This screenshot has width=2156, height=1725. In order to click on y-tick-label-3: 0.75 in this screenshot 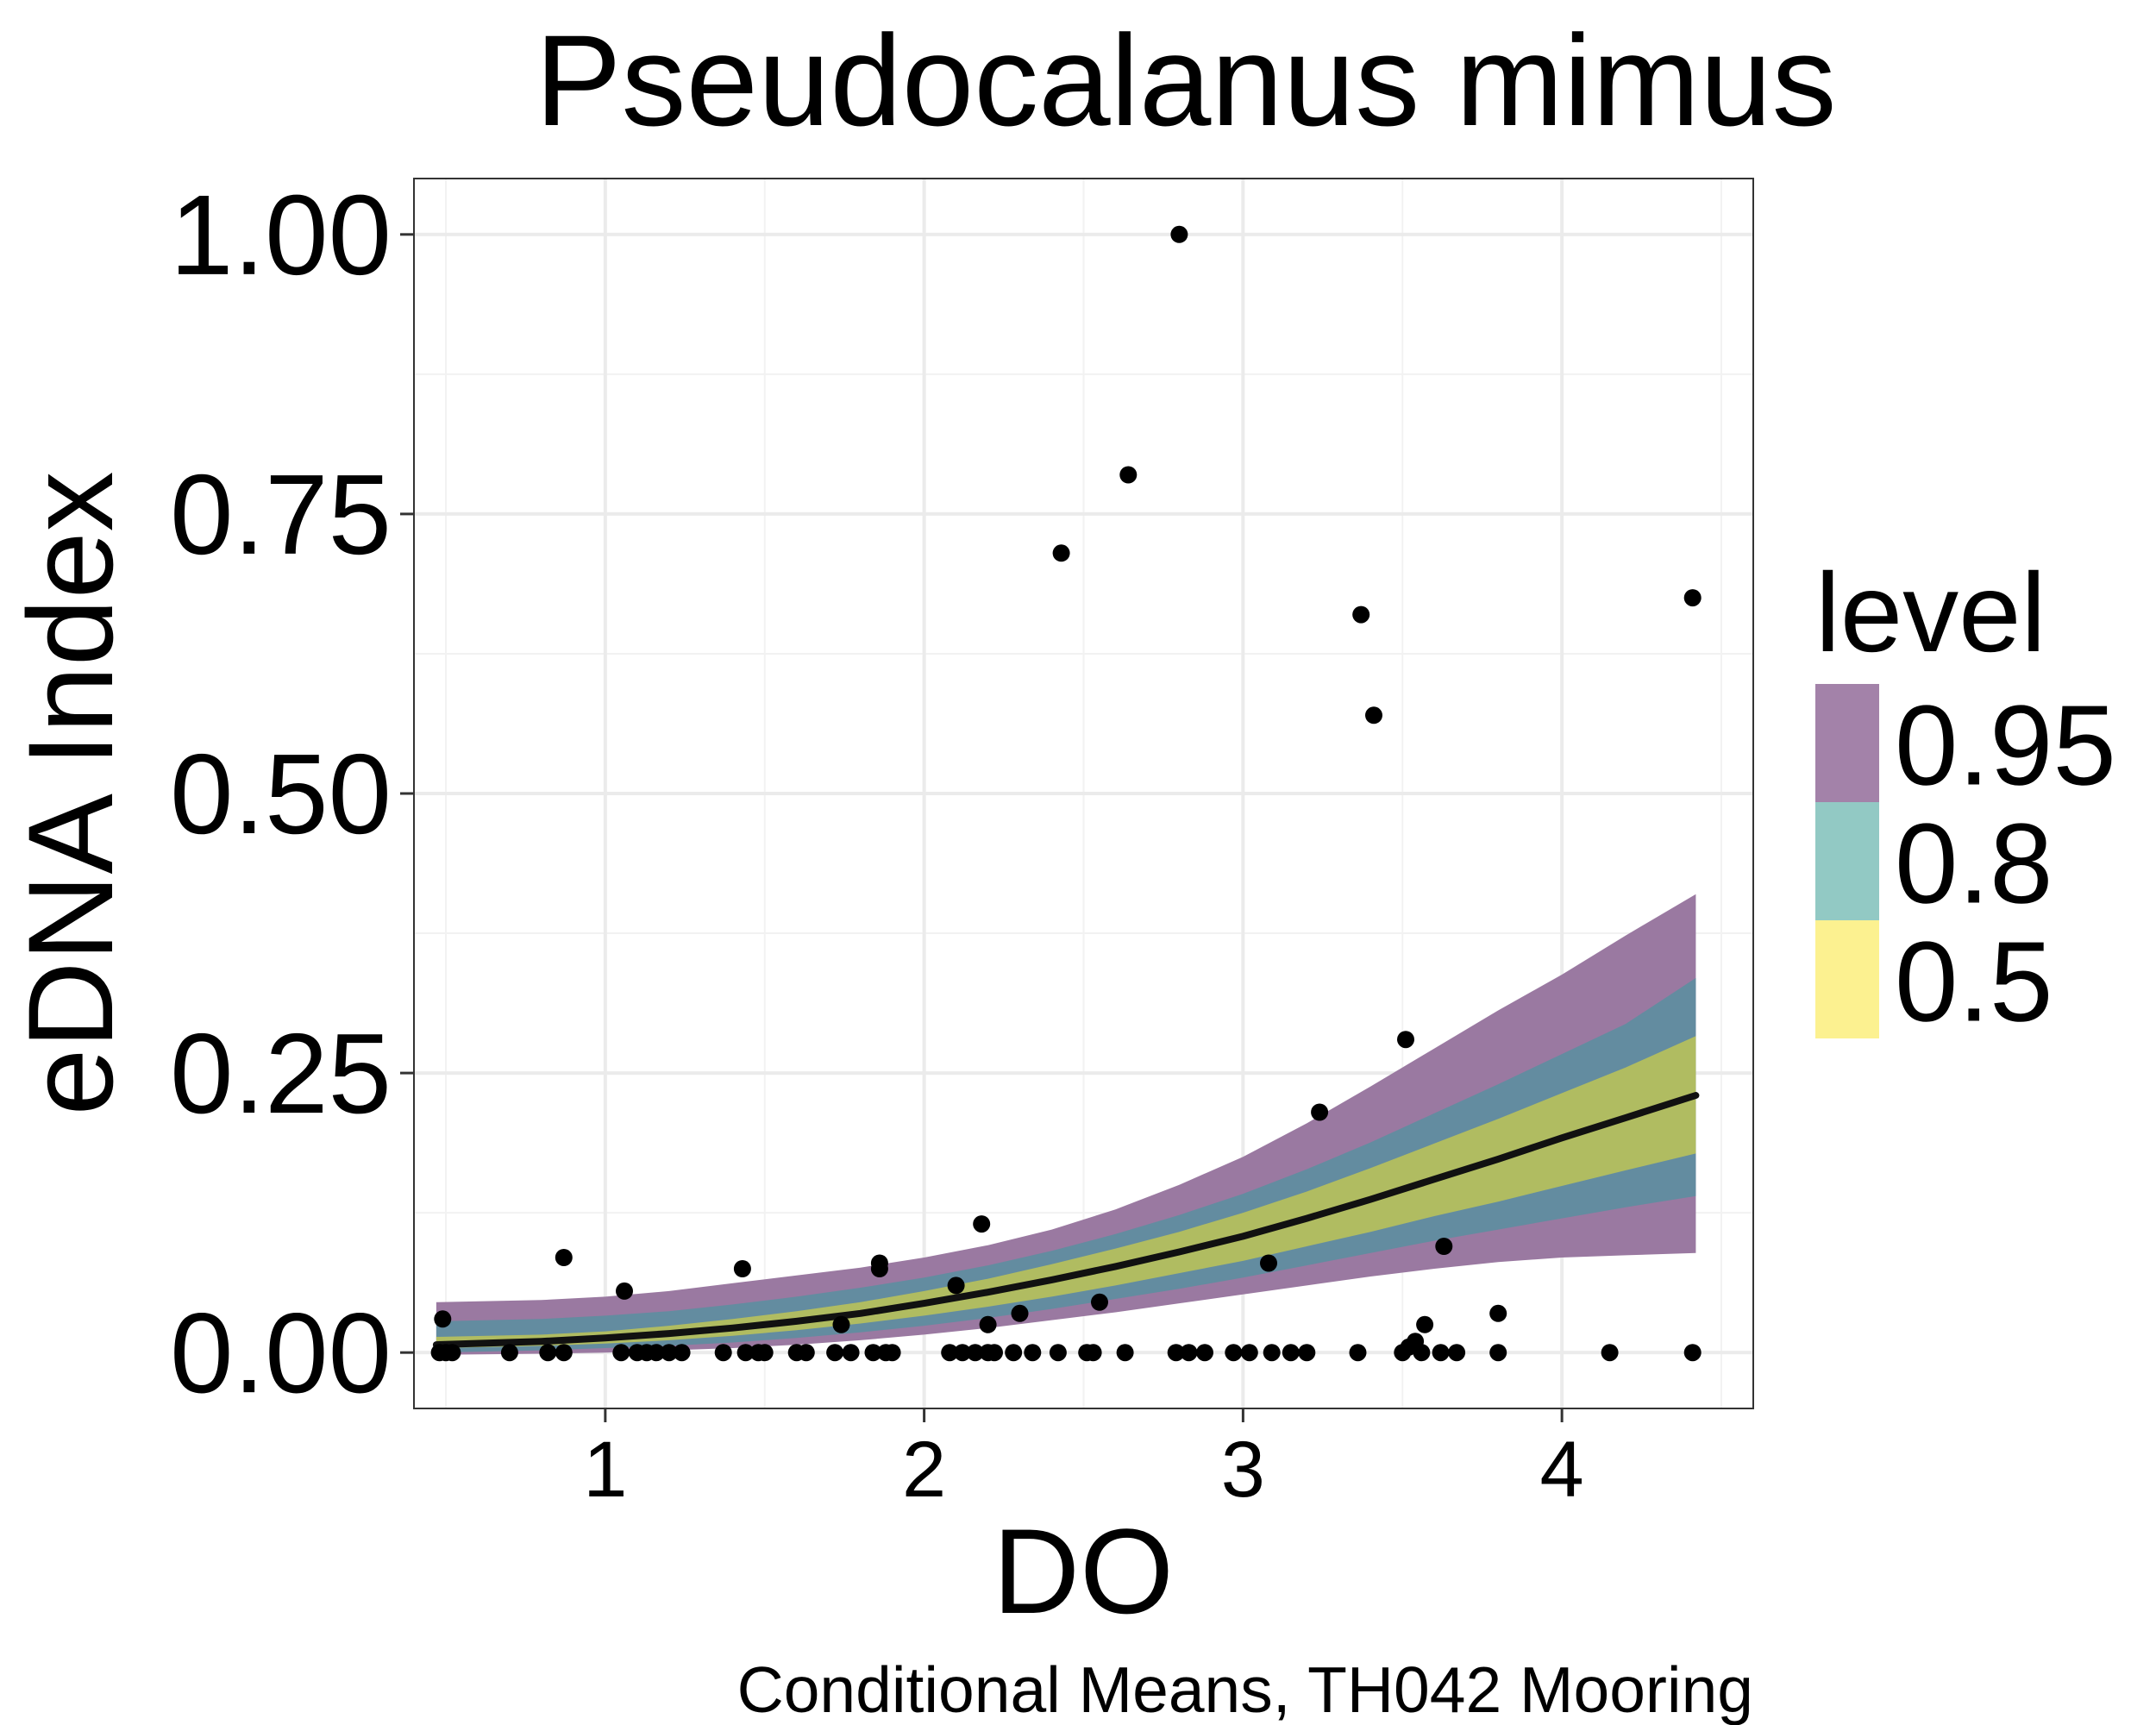, I will do `click(281, 514)`.